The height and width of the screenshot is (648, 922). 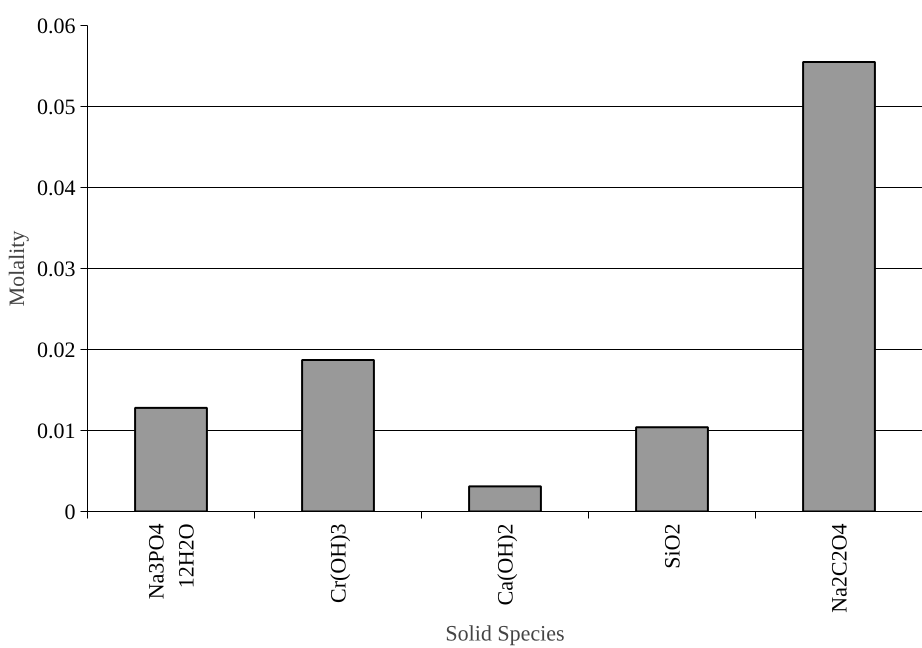 I want to click on y-tick-label: 0.05, so click(x=56, y=106).